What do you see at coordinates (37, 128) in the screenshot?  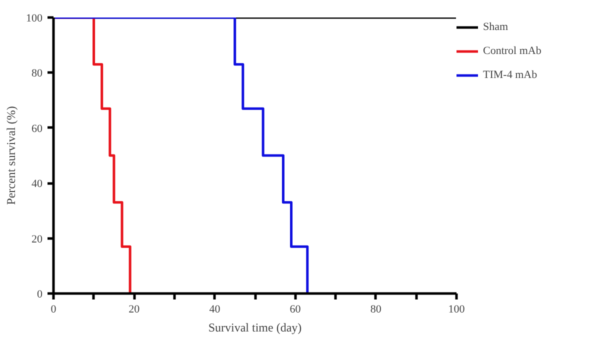 I see `y-tick-label: 60` at bounding box center [37, 128].